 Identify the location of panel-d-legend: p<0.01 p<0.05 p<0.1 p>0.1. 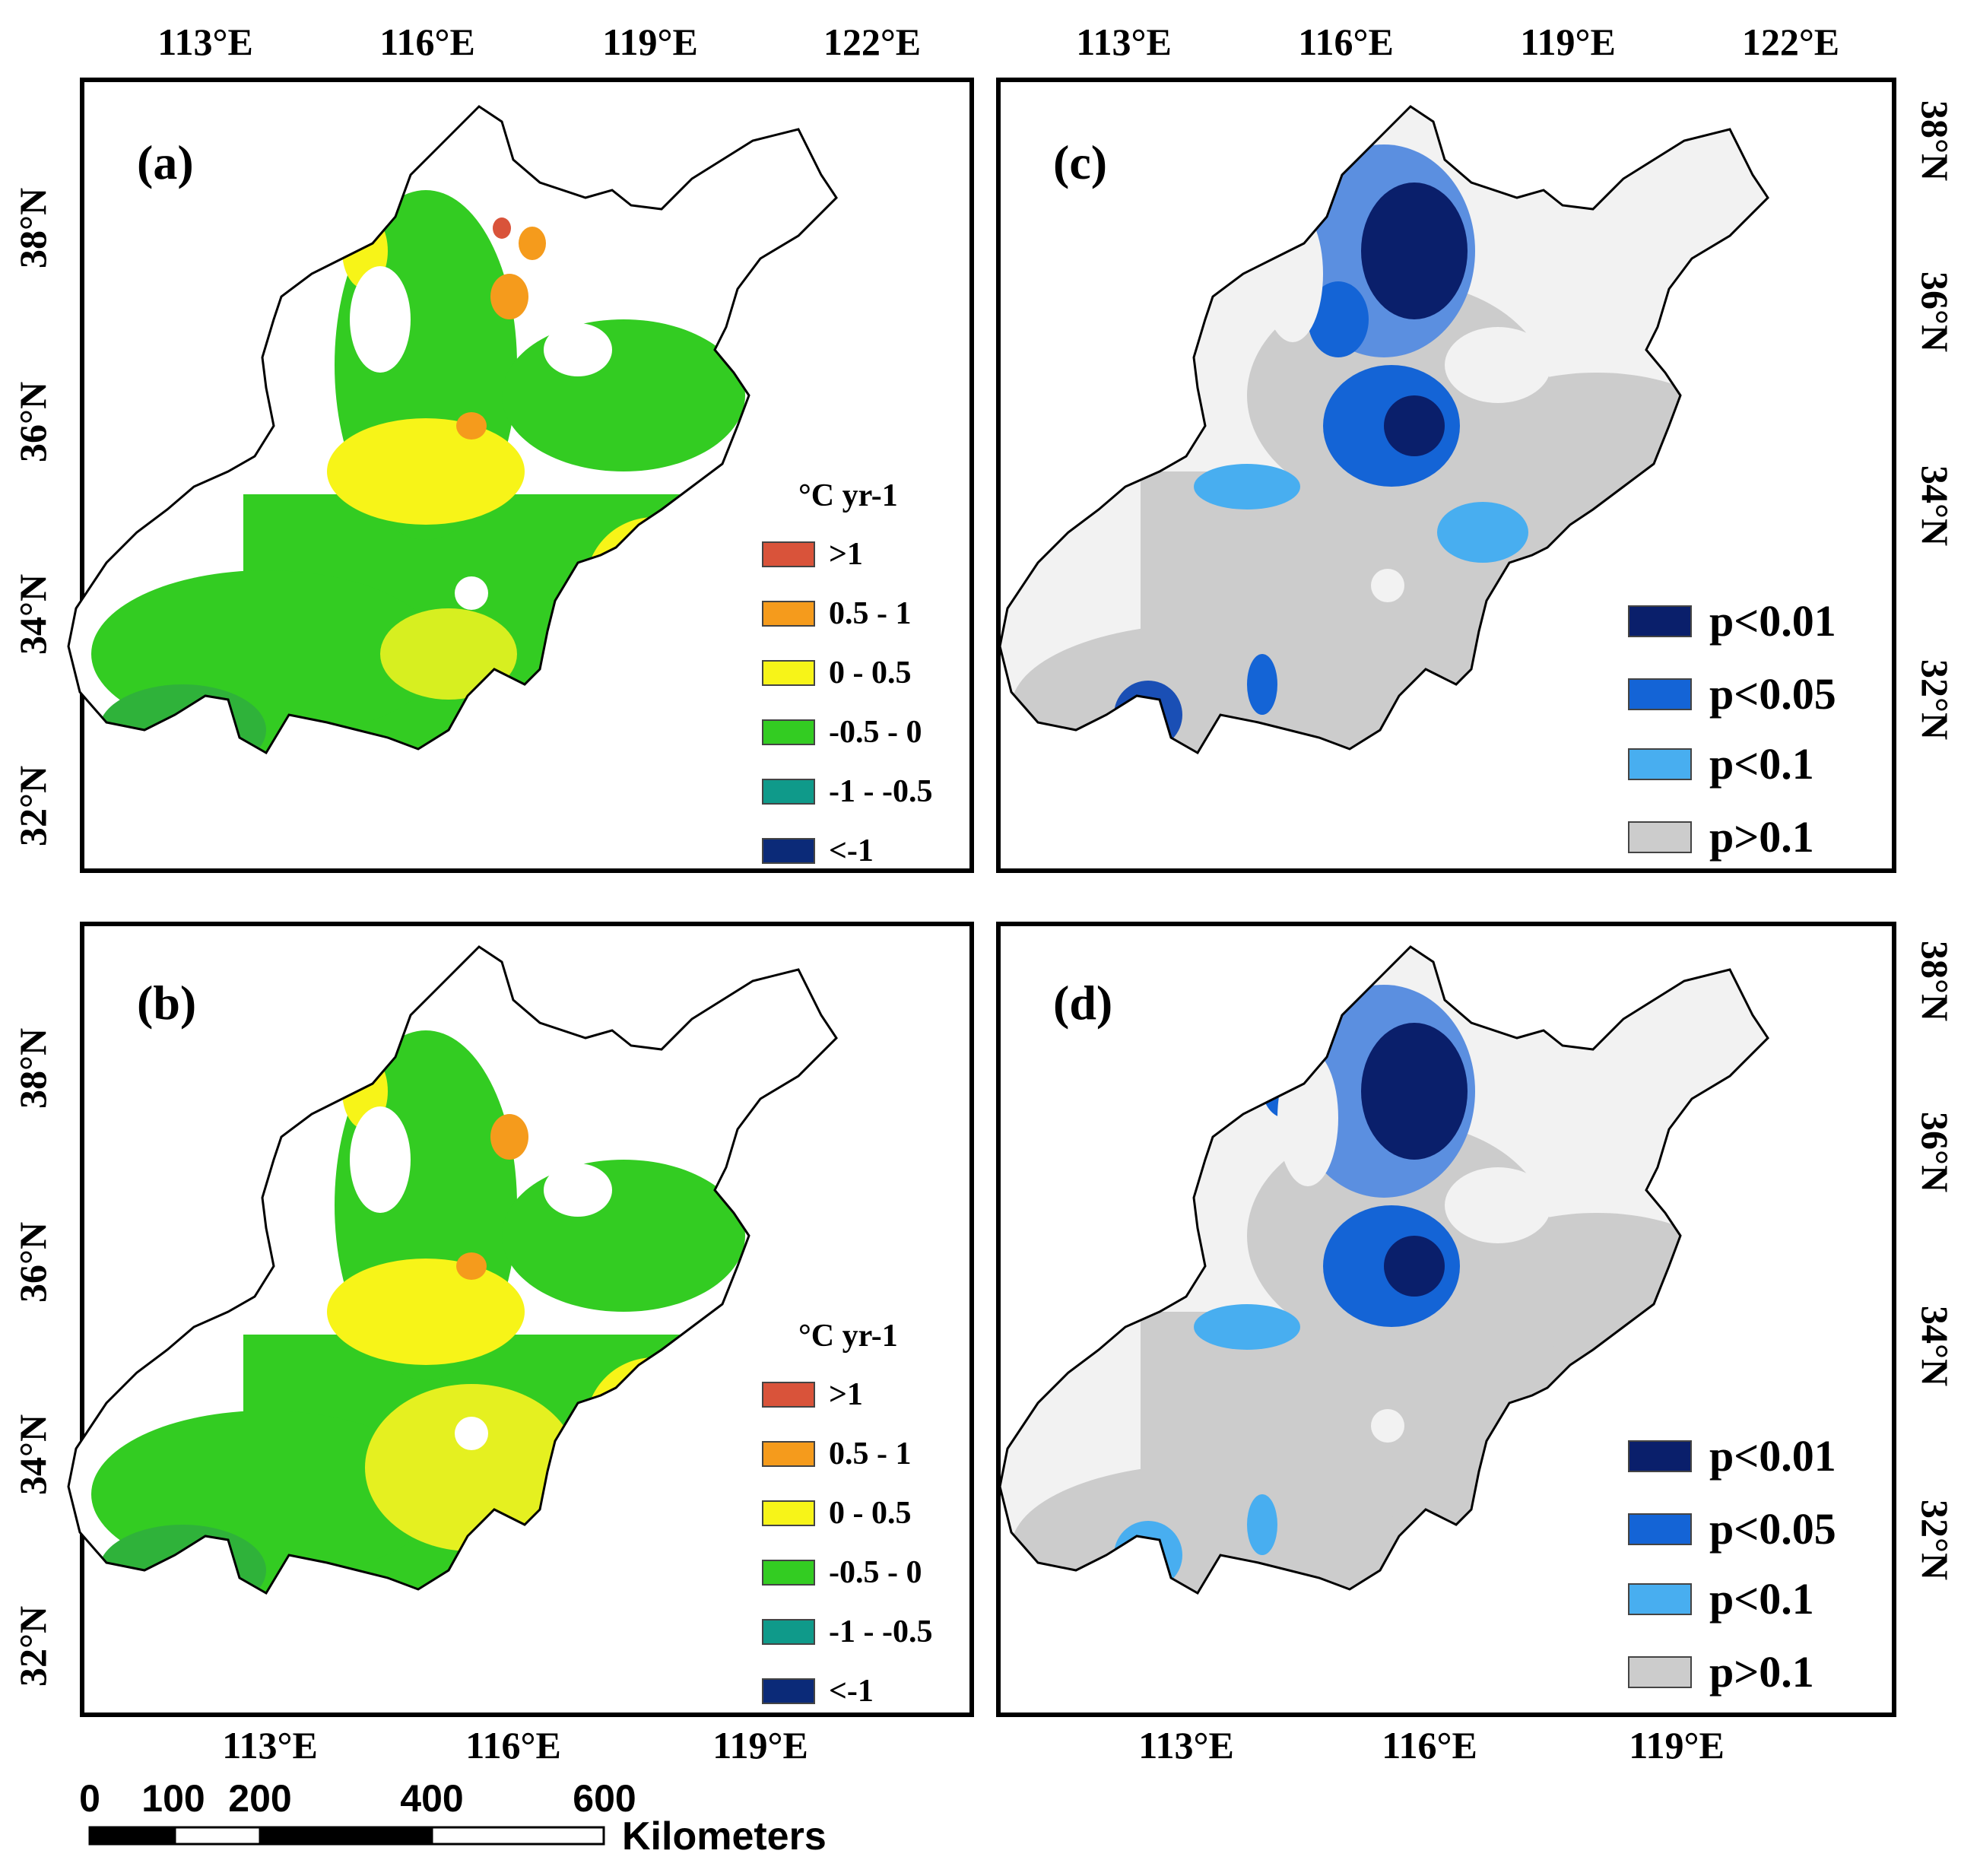
(1732, 1564).